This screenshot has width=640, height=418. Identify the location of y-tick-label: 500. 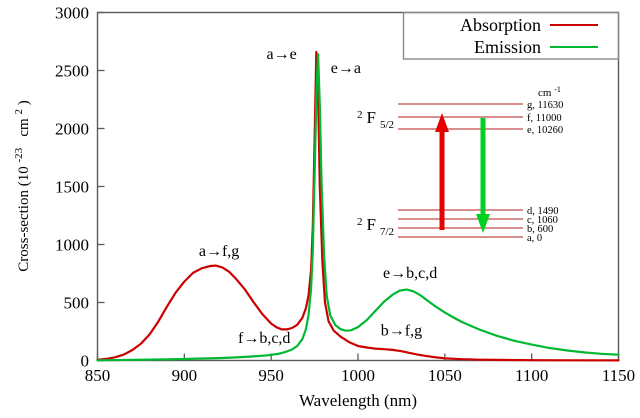
(77, 303).